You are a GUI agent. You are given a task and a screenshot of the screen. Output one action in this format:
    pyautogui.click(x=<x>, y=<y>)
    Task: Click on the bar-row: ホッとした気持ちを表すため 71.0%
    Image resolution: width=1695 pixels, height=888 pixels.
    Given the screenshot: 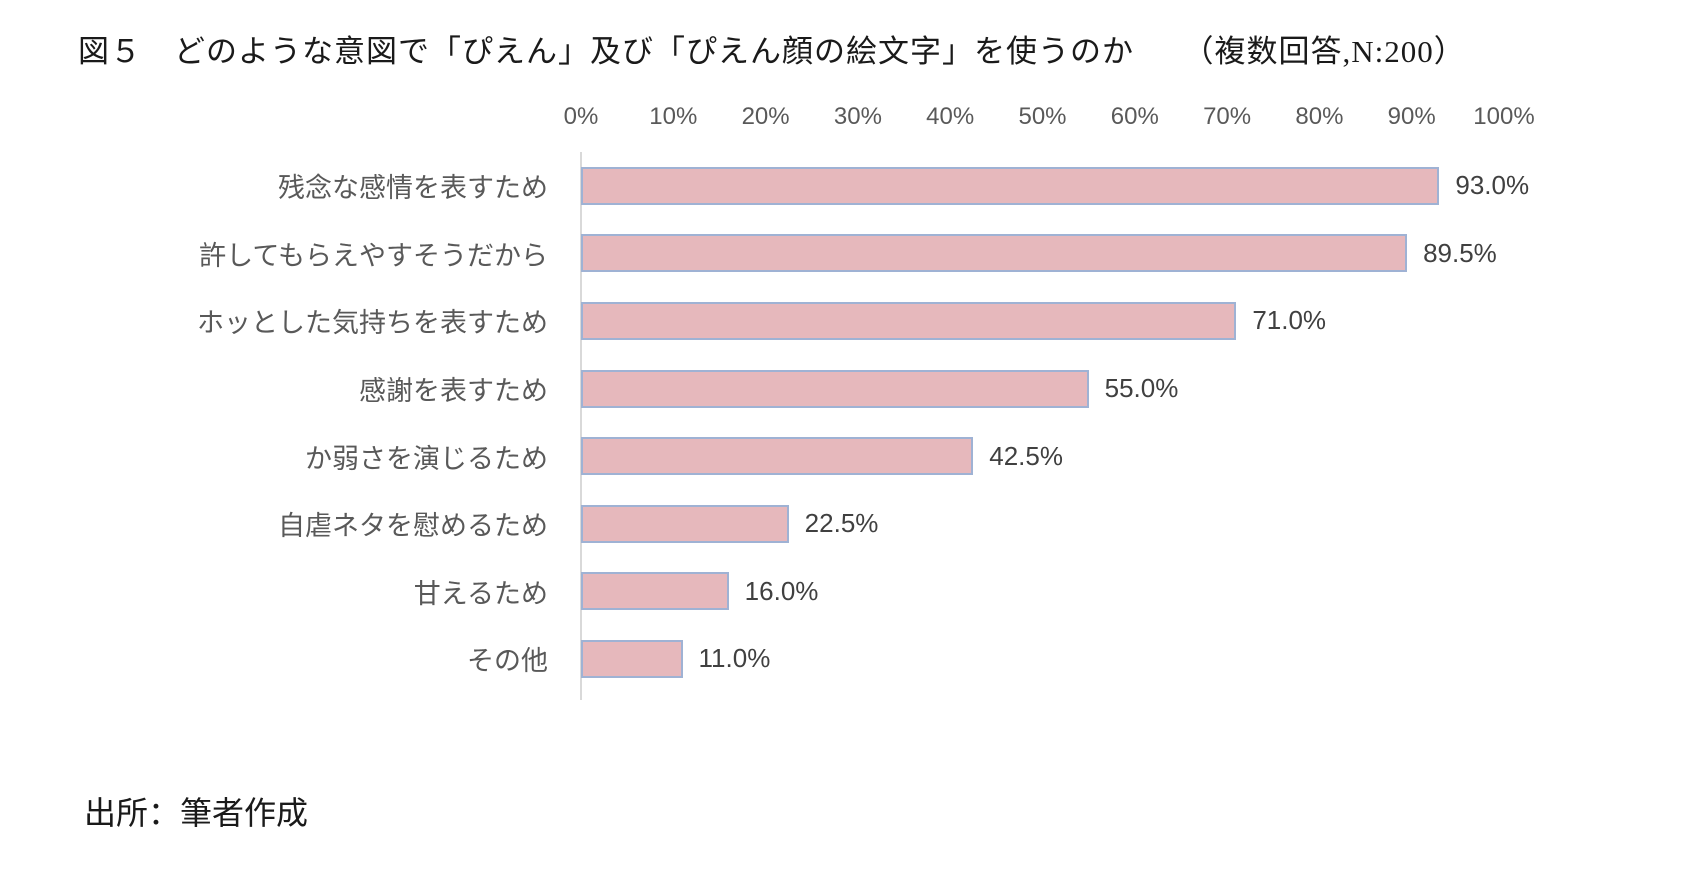 What is the action you would take?
    pyautogui.click(x=847, y=321)
    